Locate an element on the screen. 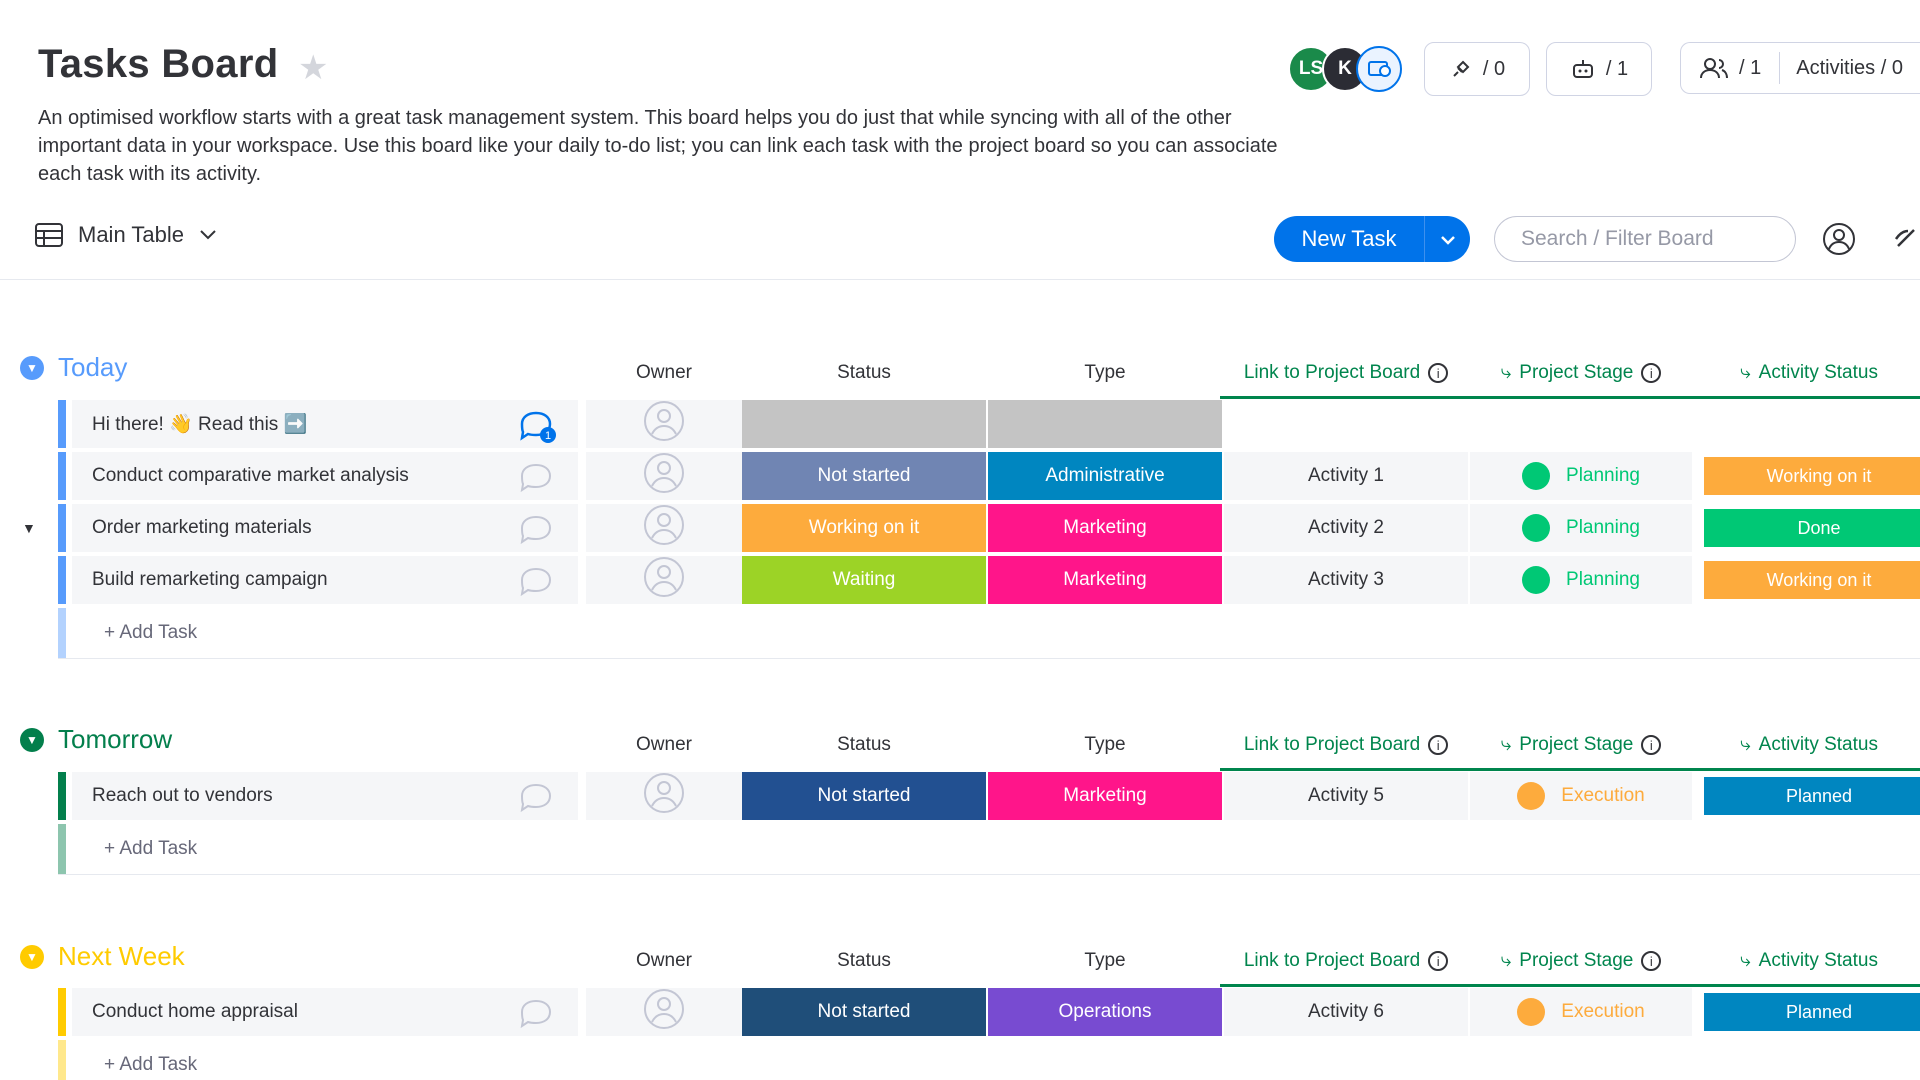 This screenshot has width=1920, height=1080. person-filter-icon is located at coordinates (1839, 241).